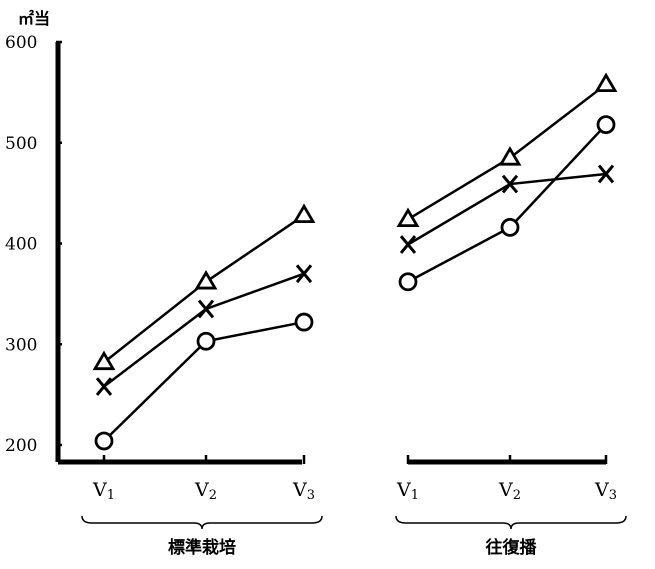  What do you see at coordinates (21, 345) in the screenshot?
I see `y-tick-label: 300` at bounding box center [21, 345].